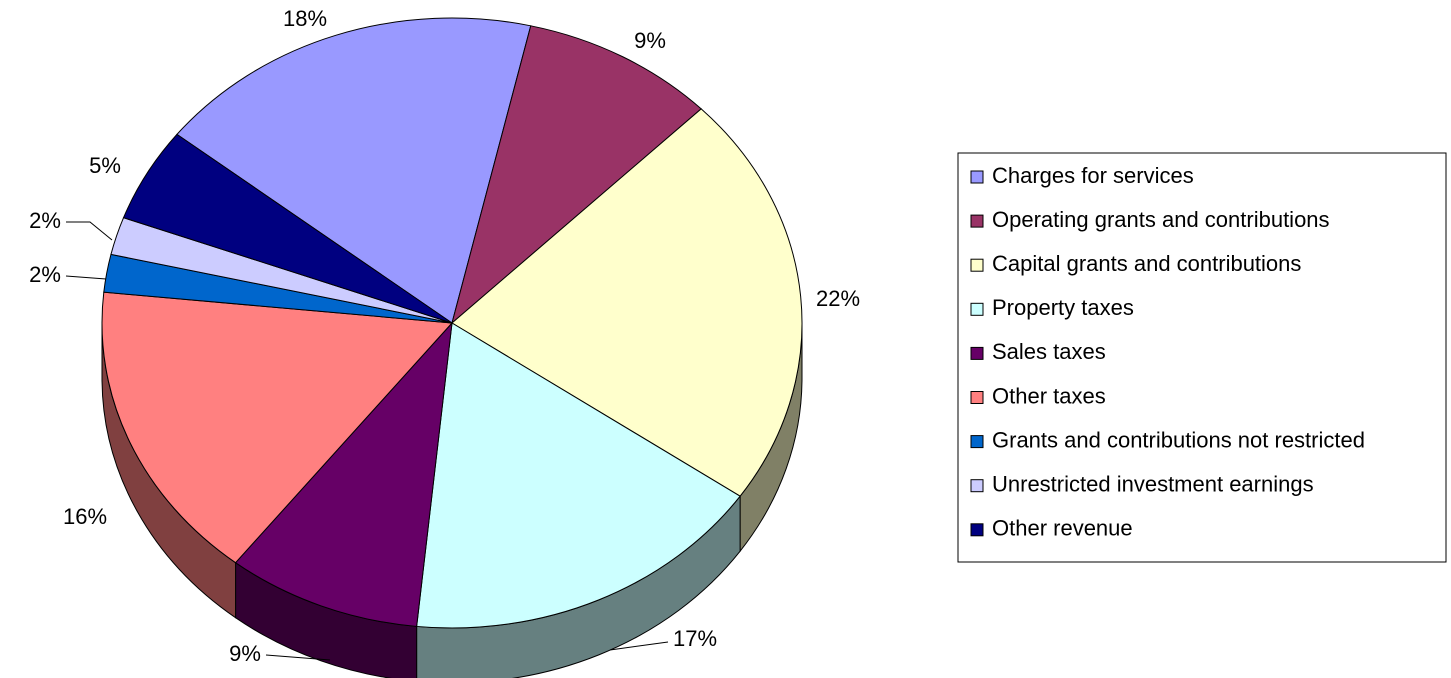  Describe the element at coordinates (1178, 439) in the screenshot. I see `legend-label: Grants and contributions not restricted` at that location.